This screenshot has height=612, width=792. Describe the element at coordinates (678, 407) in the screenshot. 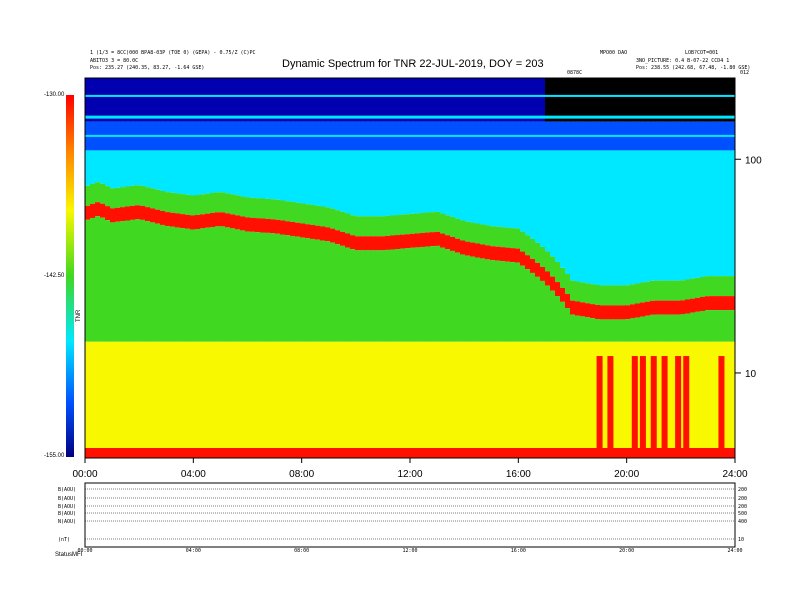

I see `burst-mark` at that location.